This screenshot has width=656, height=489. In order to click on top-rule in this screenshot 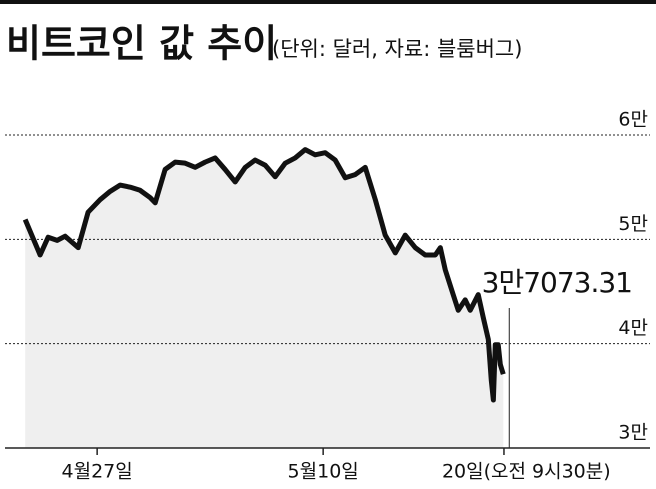, I will do `click(328, 2)`.